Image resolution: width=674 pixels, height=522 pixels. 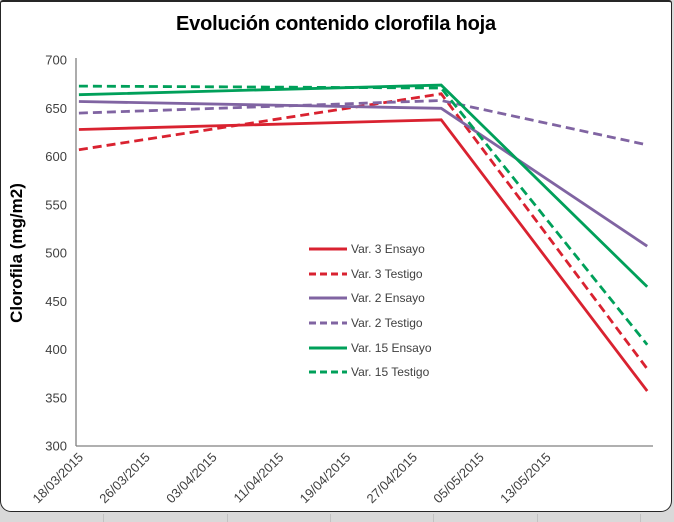 I want to click on y-tick-label: 500, so click(x=56, y=253).